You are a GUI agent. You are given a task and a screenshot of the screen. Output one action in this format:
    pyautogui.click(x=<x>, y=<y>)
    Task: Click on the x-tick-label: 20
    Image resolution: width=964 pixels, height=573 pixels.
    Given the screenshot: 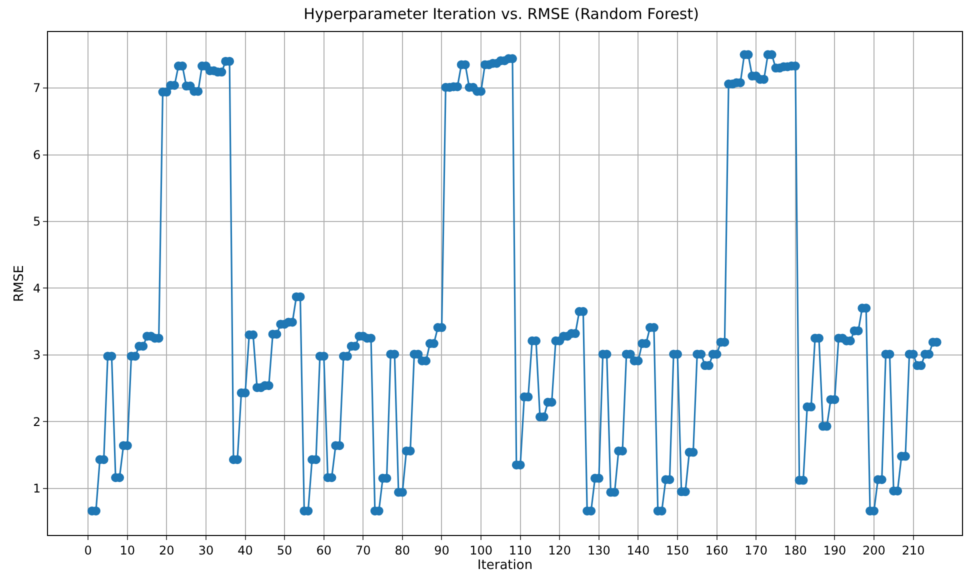 What is the action you would take?
    pyautogui.click(x=166, y=550)
    